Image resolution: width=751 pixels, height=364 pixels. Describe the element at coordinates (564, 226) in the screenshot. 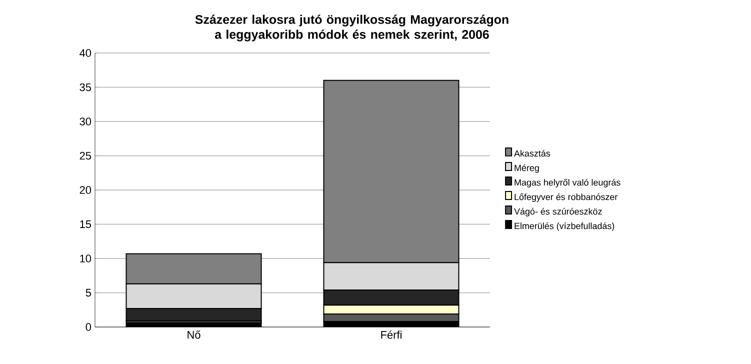

I see `legend-label: Elmerülés (vízbefulladás)` at that location.